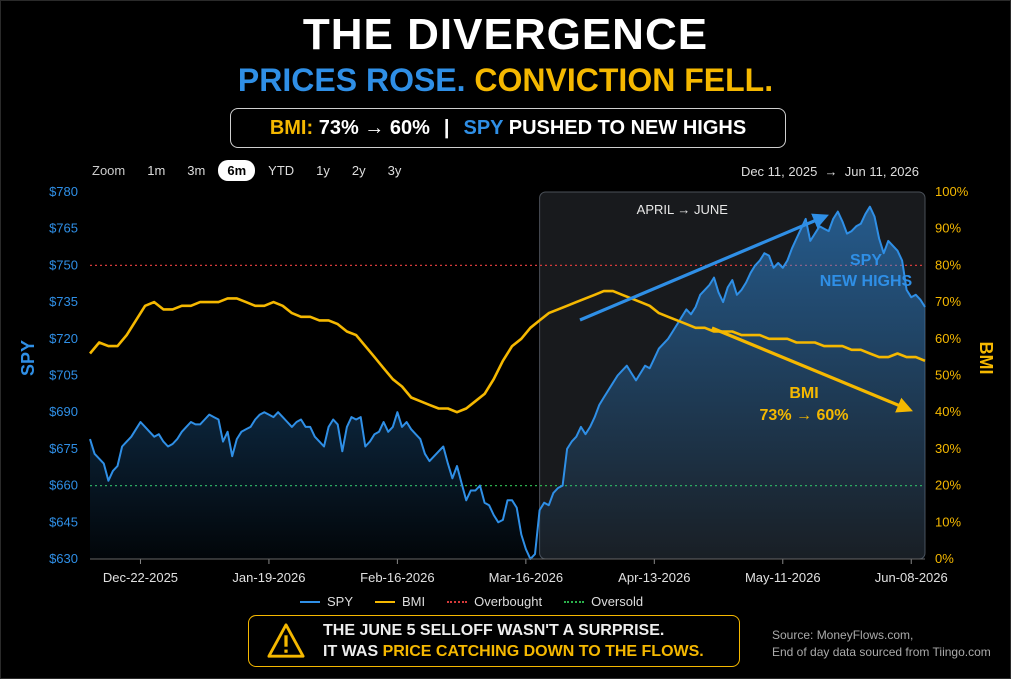 The height and width of the screenshot is (679, 1011). I want to click on zoom-6m: 6m, so click(237, 170).